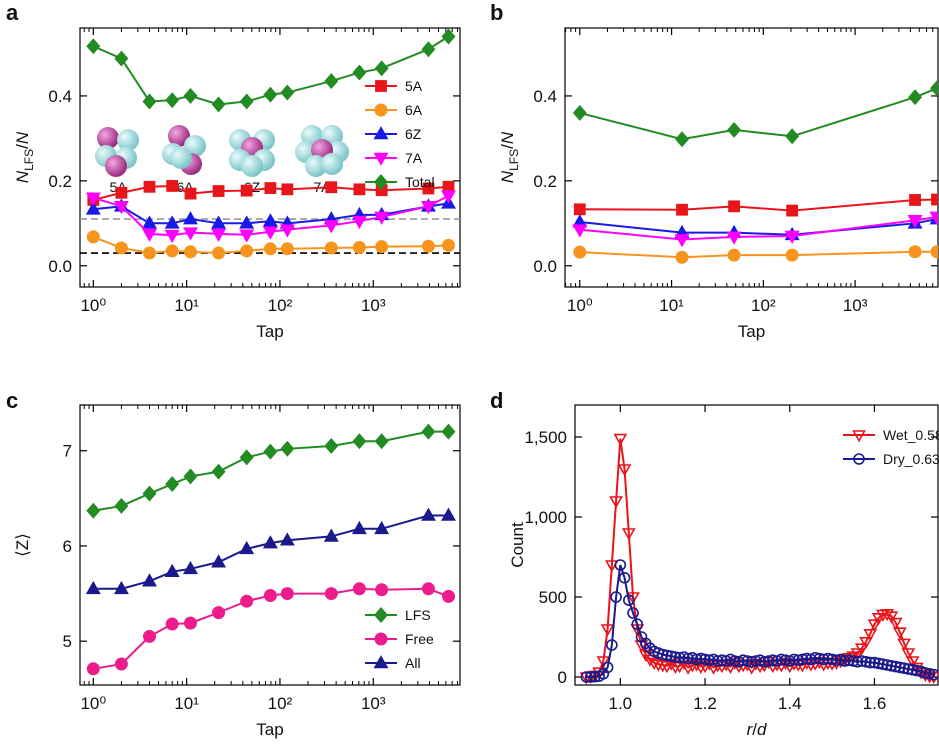  What do you see at coordinates (545, 437) in the screenshot?
I see `y-tick-label: 1,500` at bounding box center [545, 437].